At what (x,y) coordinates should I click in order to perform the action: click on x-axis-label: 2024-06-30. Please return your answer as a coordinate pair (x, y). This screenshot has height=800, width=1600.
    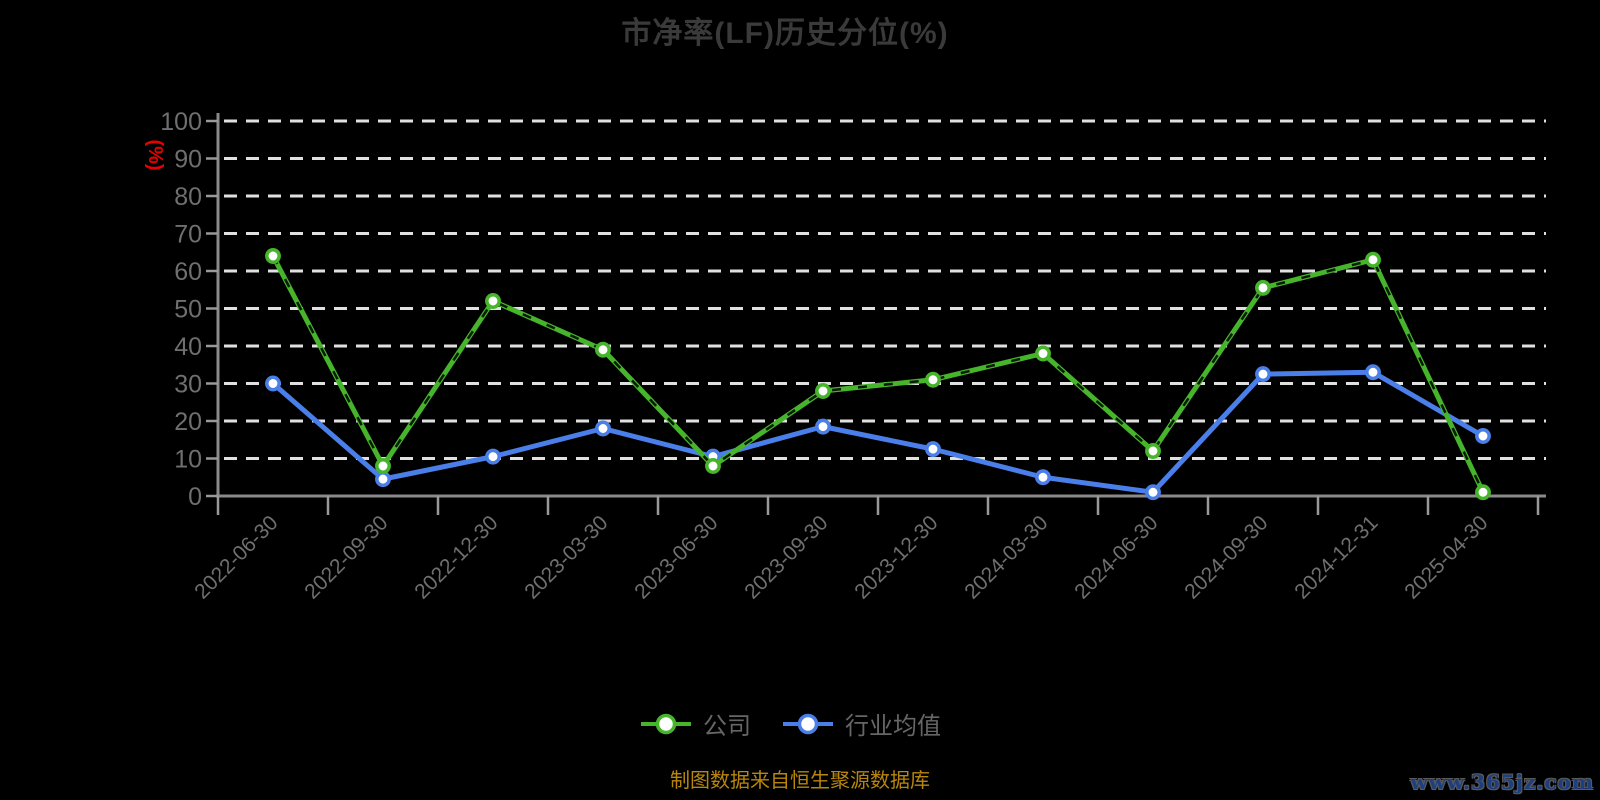
    Looking at the image, I should click on (1116, 557).